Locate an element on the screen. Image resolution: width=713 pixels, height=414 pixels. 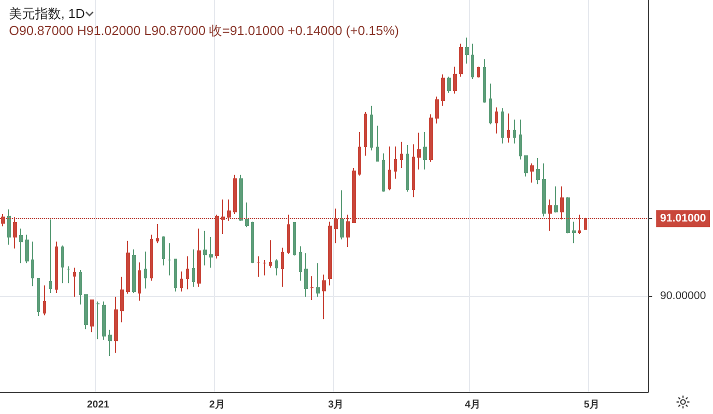
y-tick-label: 91.01000 is located at coordinates (683, 218).